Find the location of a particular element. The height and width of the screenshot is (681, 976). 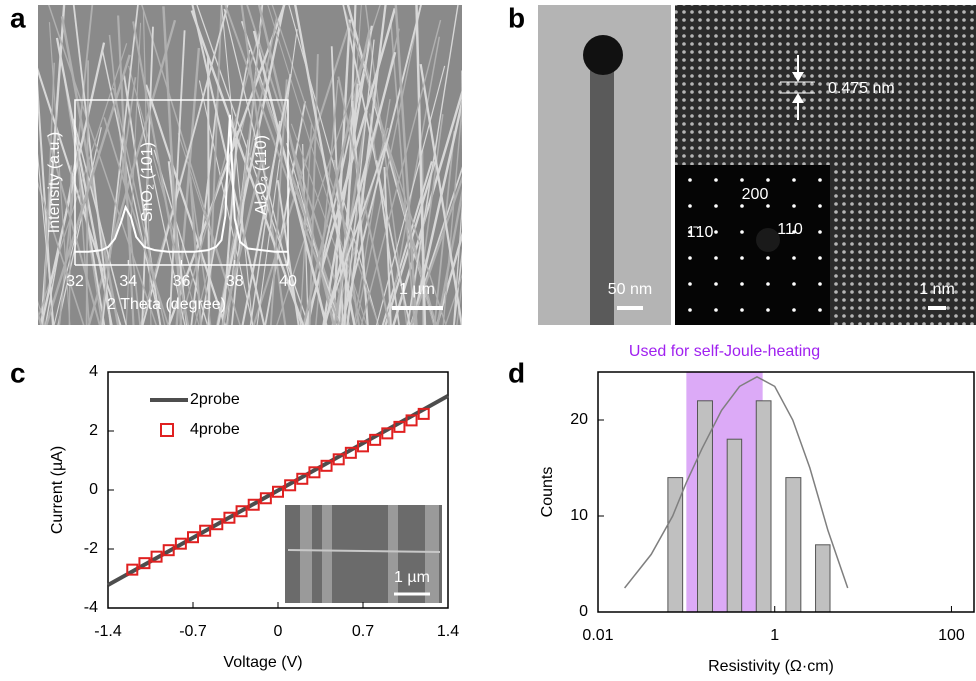

y-axis-label: Intensity (a.u.) is located at coordinates (54, 182).